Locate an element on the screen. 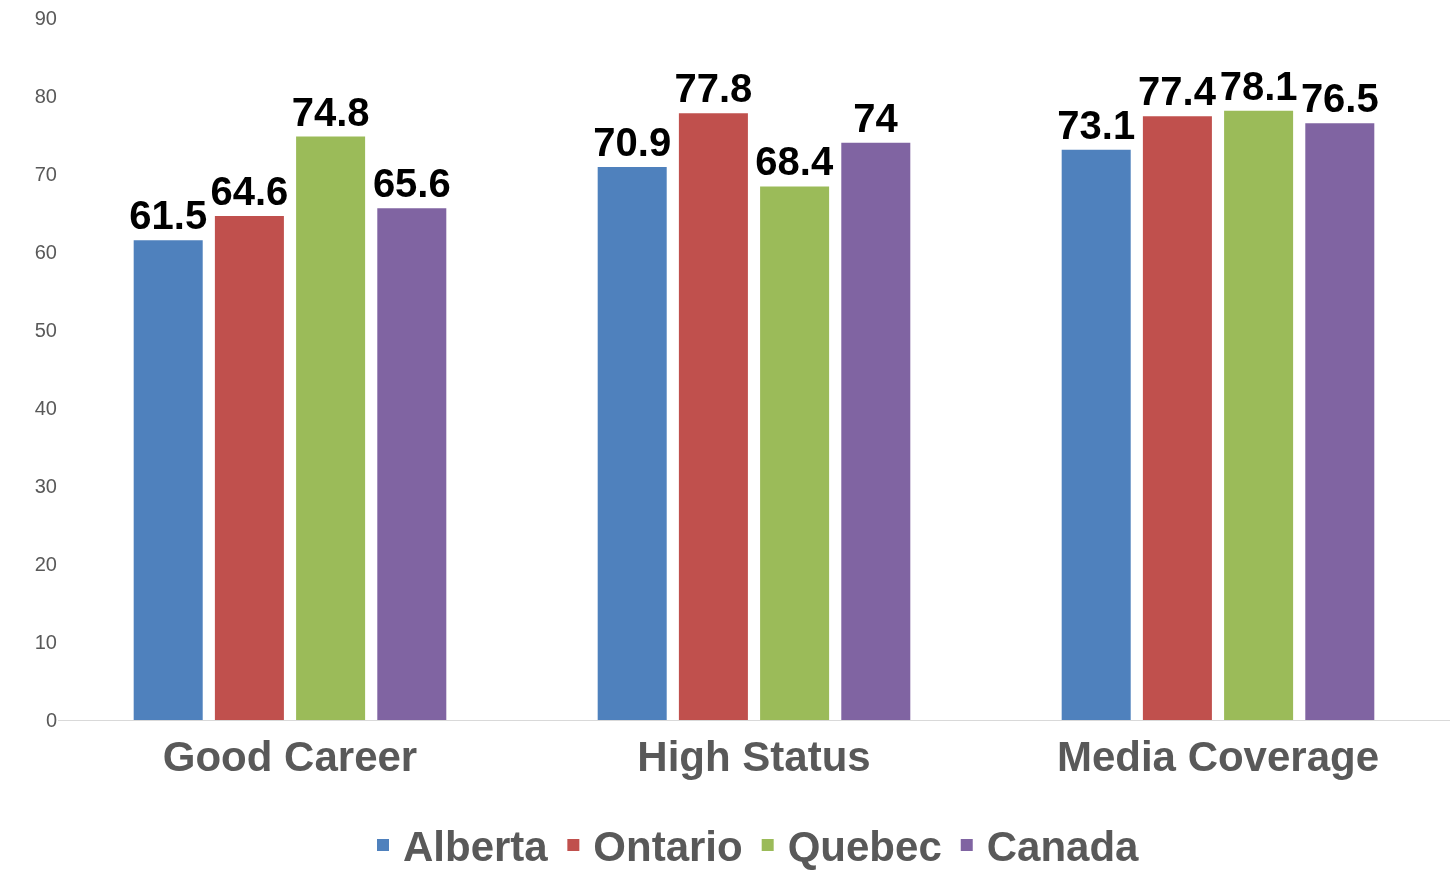 The image size is (1454, 883). y-tick-label: 40 is located at coordinates (45, 408).